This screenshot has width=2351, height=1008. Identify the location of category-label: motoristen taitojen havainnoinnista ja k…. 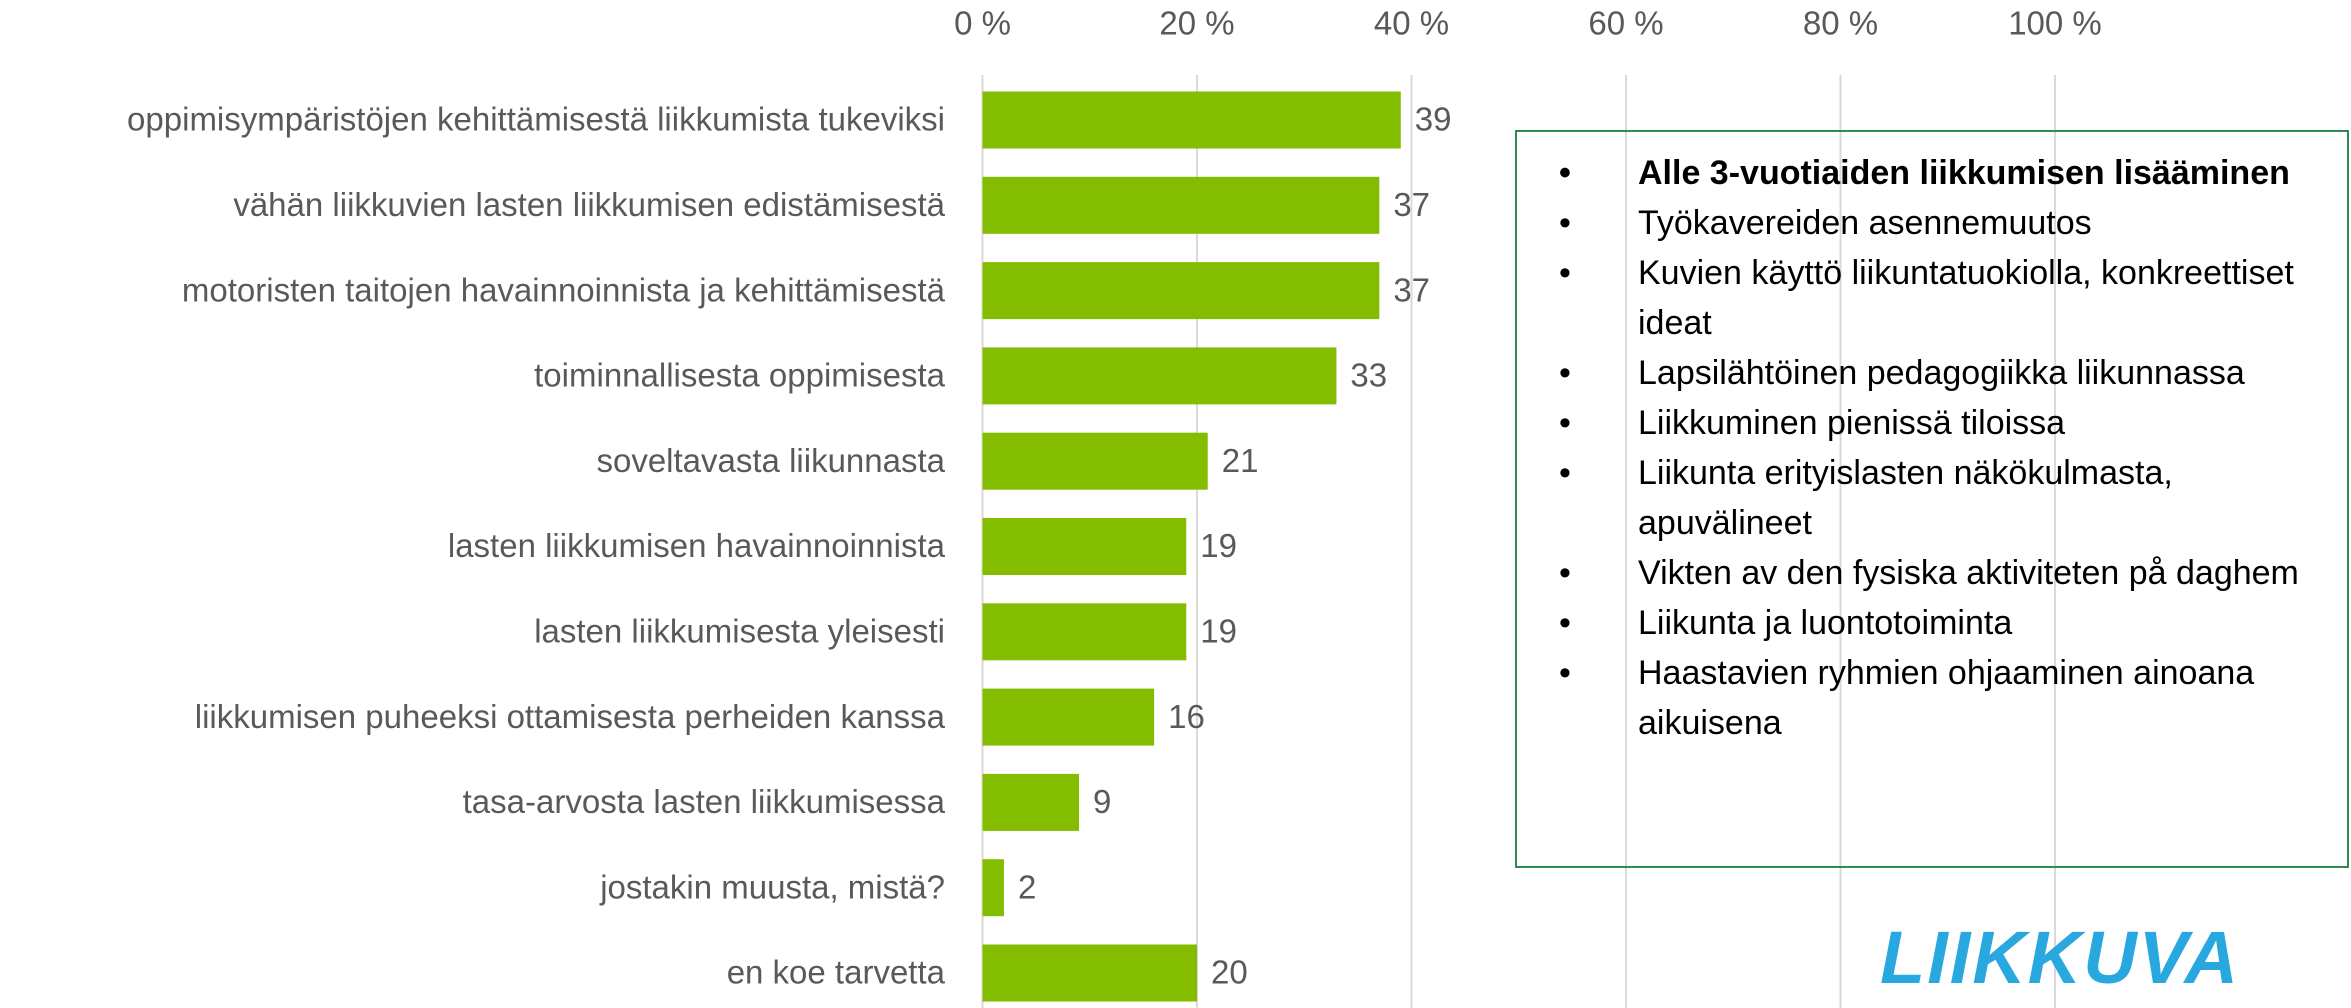
(564, 289).